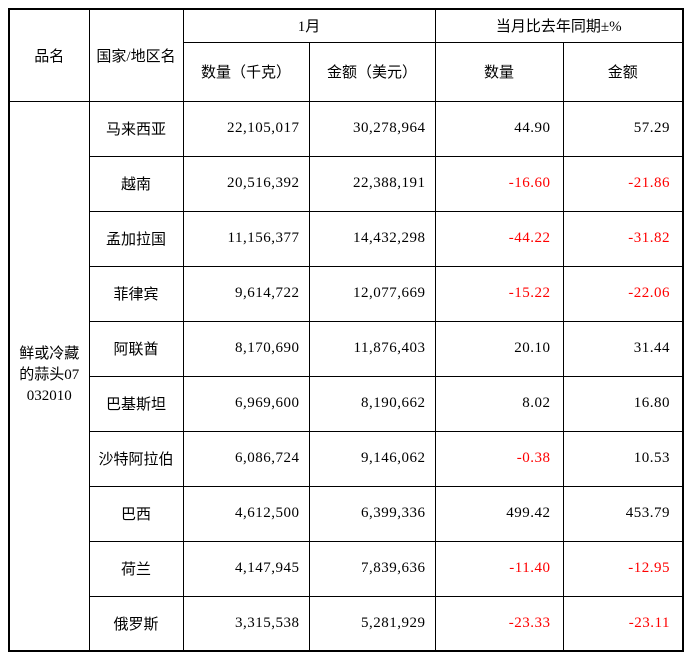 The height and width of the screenshot is (659, 688). Describe the element at coordinates (246, 238) in the screenshot. I see `cell-quantity: 11,156,377` at that location.